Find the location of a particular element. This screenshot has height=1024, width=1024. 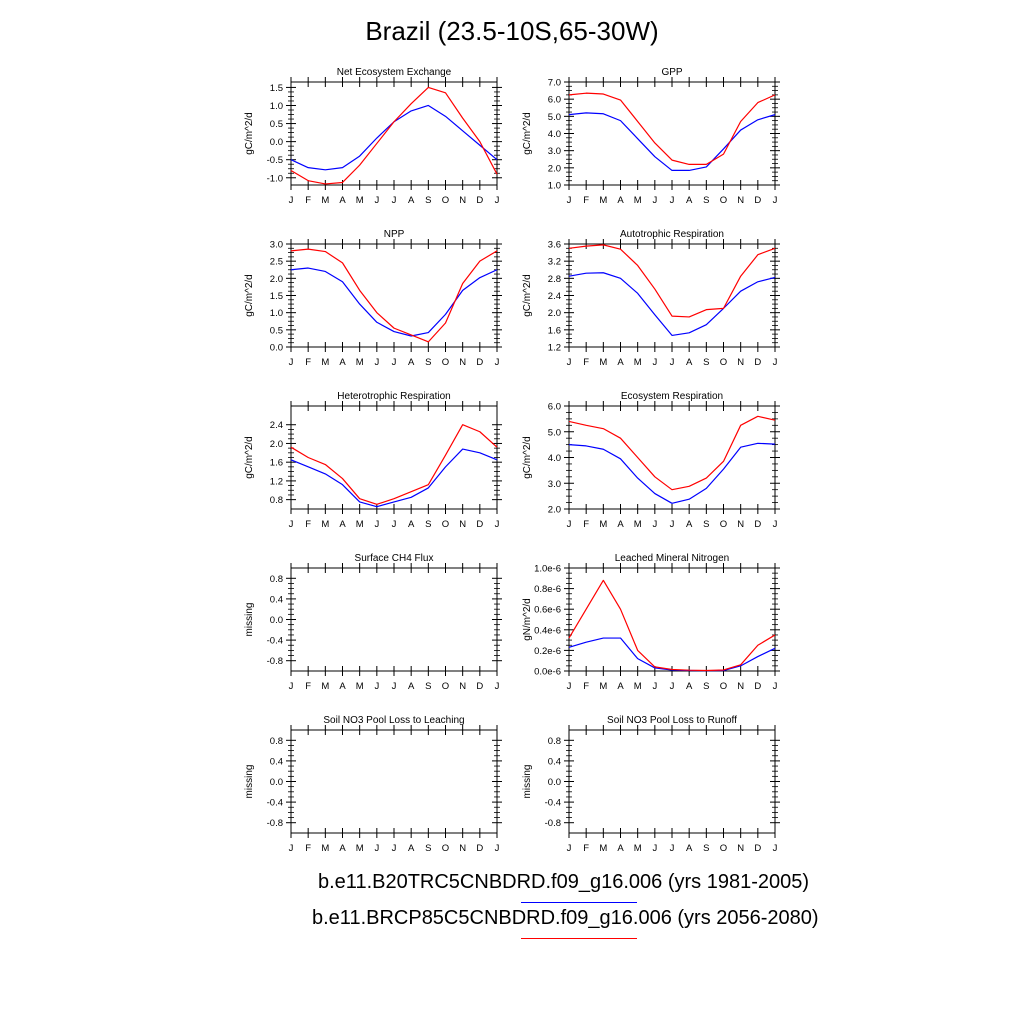

panel-title: GPP is located at coordinates (671, 72).